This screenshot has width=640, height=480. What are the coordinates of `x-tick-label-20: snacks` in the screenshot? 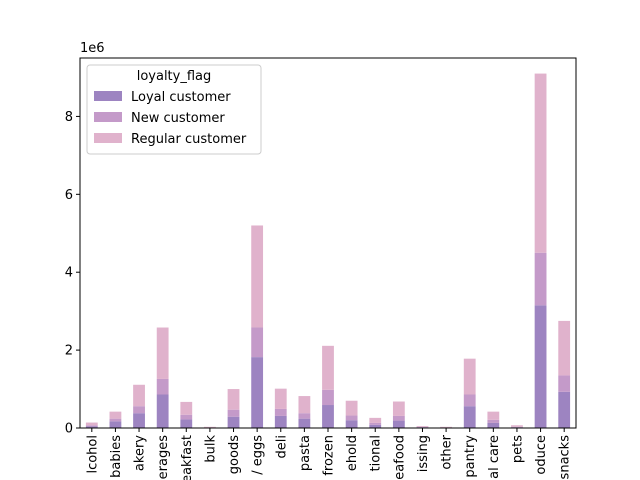 It's located at (565, 457).